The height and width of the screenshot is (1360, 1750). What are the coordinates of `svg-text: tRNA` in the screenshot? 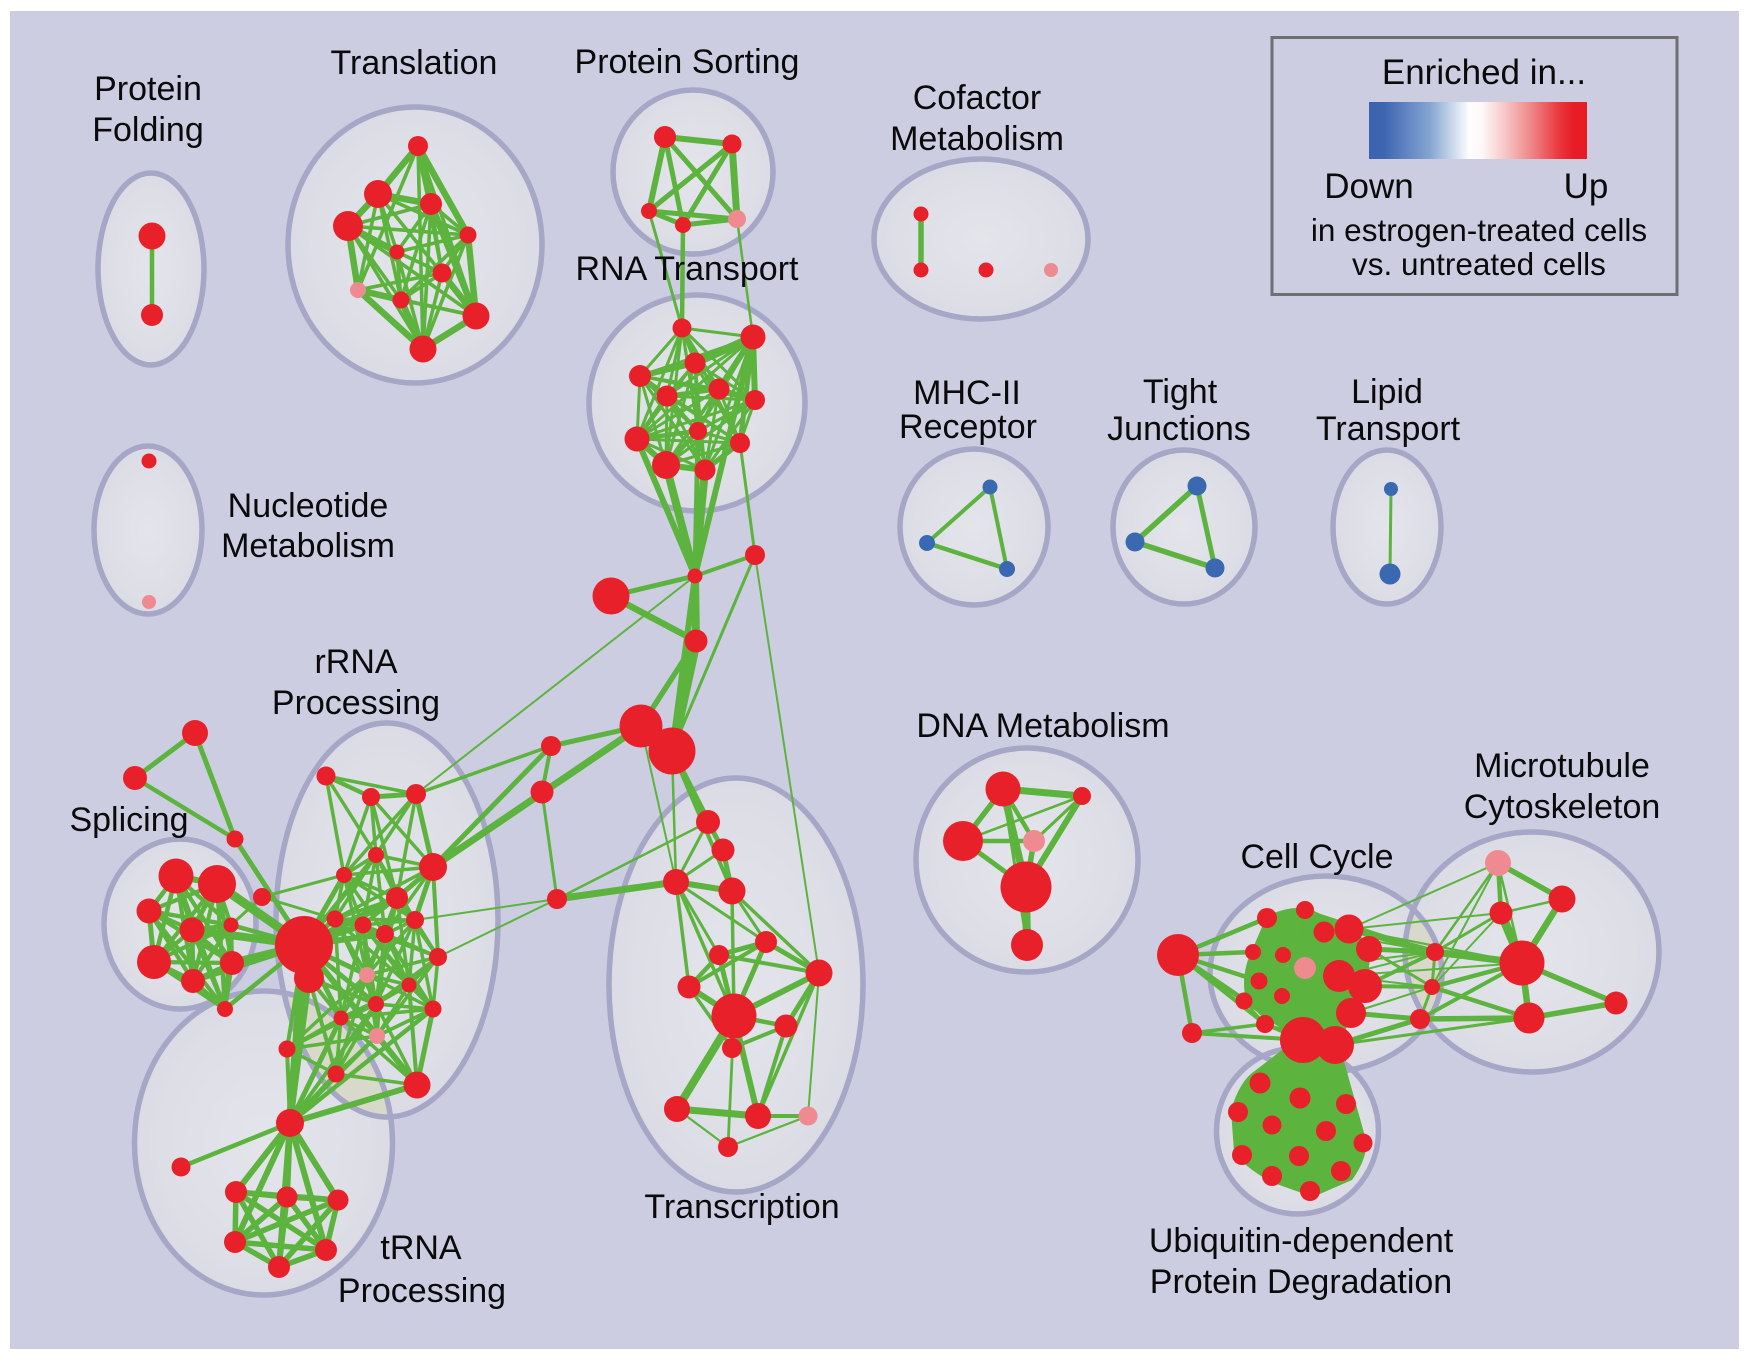 It's located at (421, 1248).